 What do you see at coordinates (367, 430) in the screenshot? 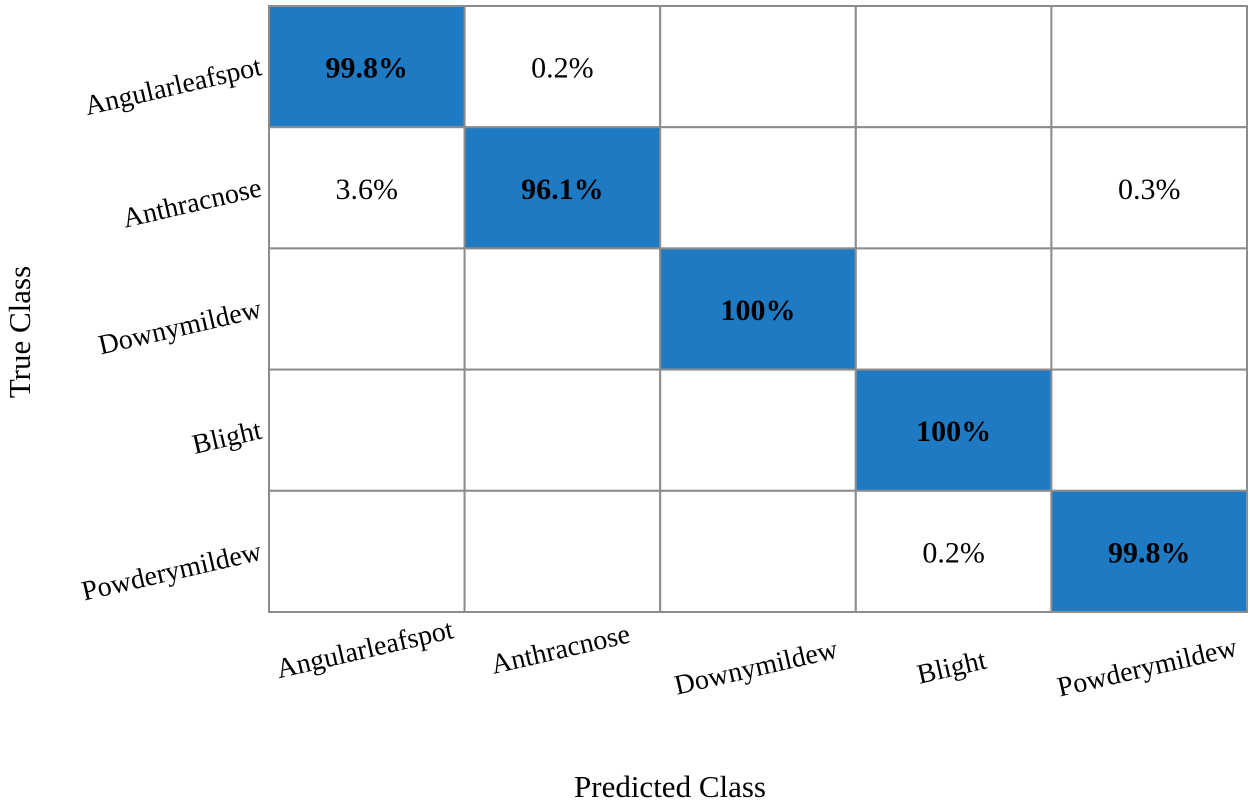
I see `matrix-cell-r3-c0` at bounding box center [367, 430].